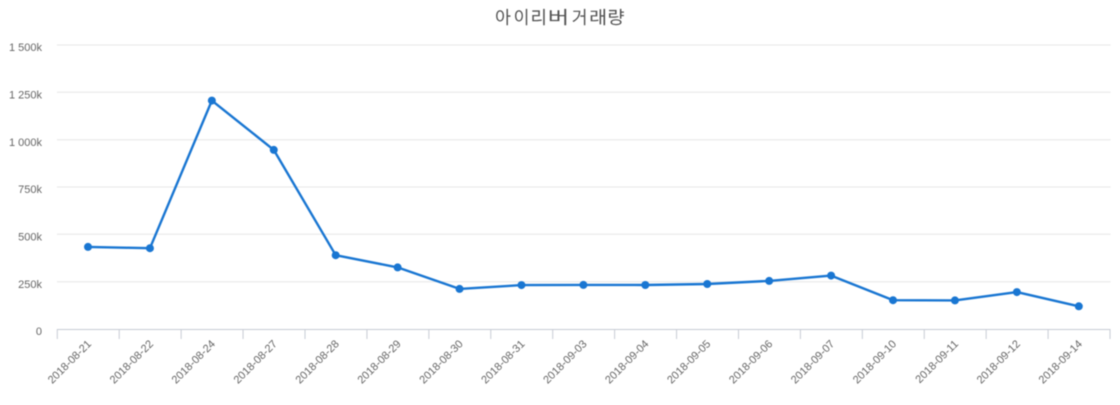  What do you see at coordinates (26, 143) in the screenshot?
I see `svg-text: 1 000k` at bounding box center [26, 143].